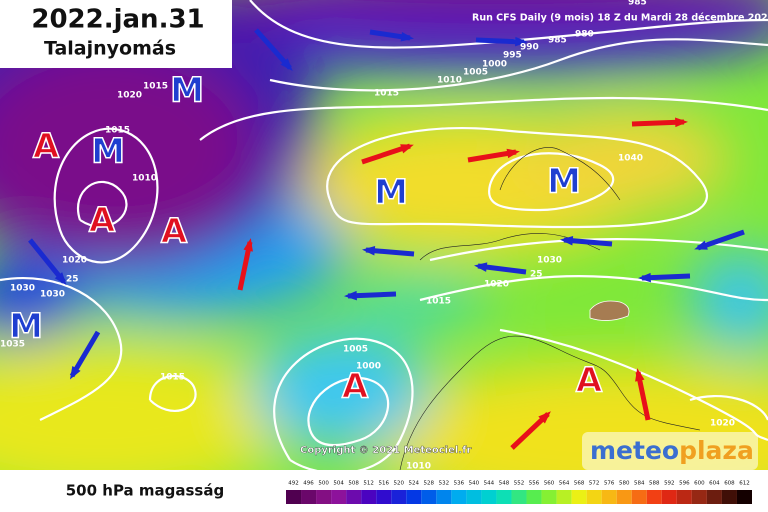 The height and width of the screenshot is (512, 768). What do you see at coordinates (534, 484) in the screenshot?
I see `scale-label: 556` at bounding box center [534, 484].